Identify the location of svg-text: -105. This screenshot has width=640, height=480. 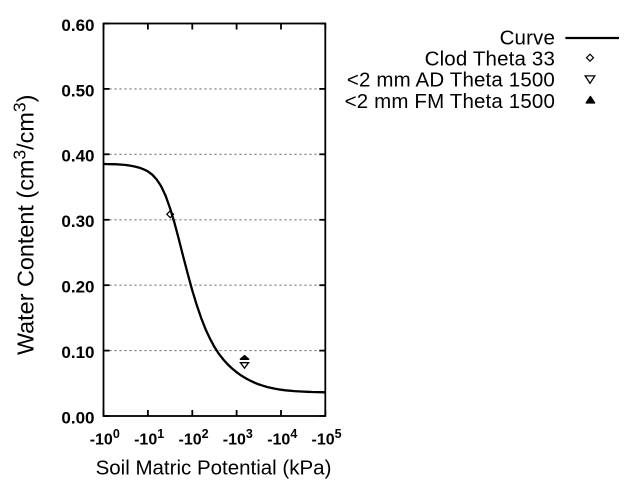
(327, 438).